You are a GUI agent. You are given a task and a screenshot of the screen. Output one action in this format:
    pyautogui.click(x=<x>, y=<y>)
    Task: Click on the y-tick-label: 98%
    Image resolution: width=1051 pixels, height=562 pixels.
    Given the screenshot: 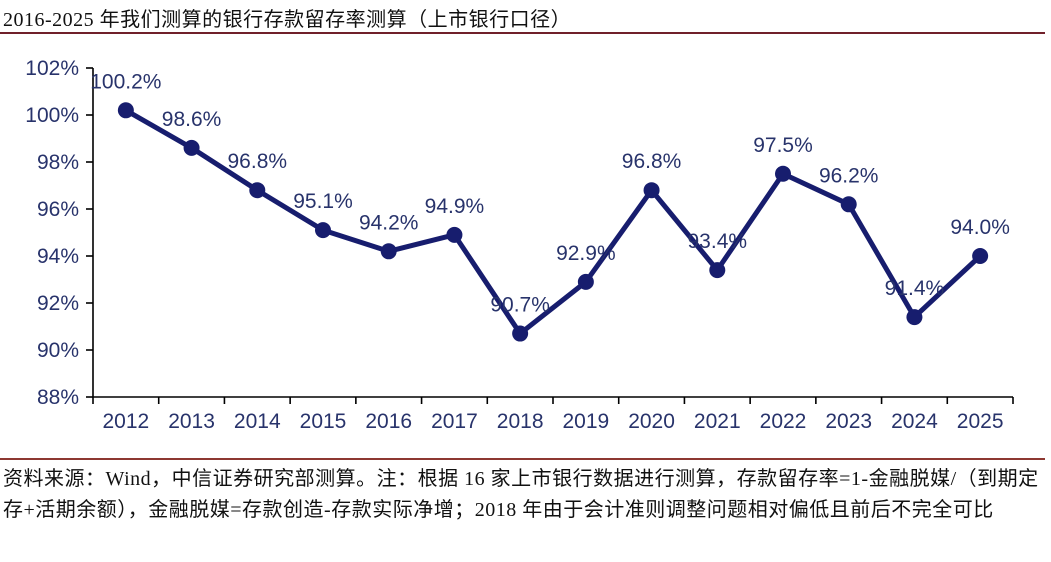 What is the action you would take?
    pyautogui.click(x=58, y=162)
    